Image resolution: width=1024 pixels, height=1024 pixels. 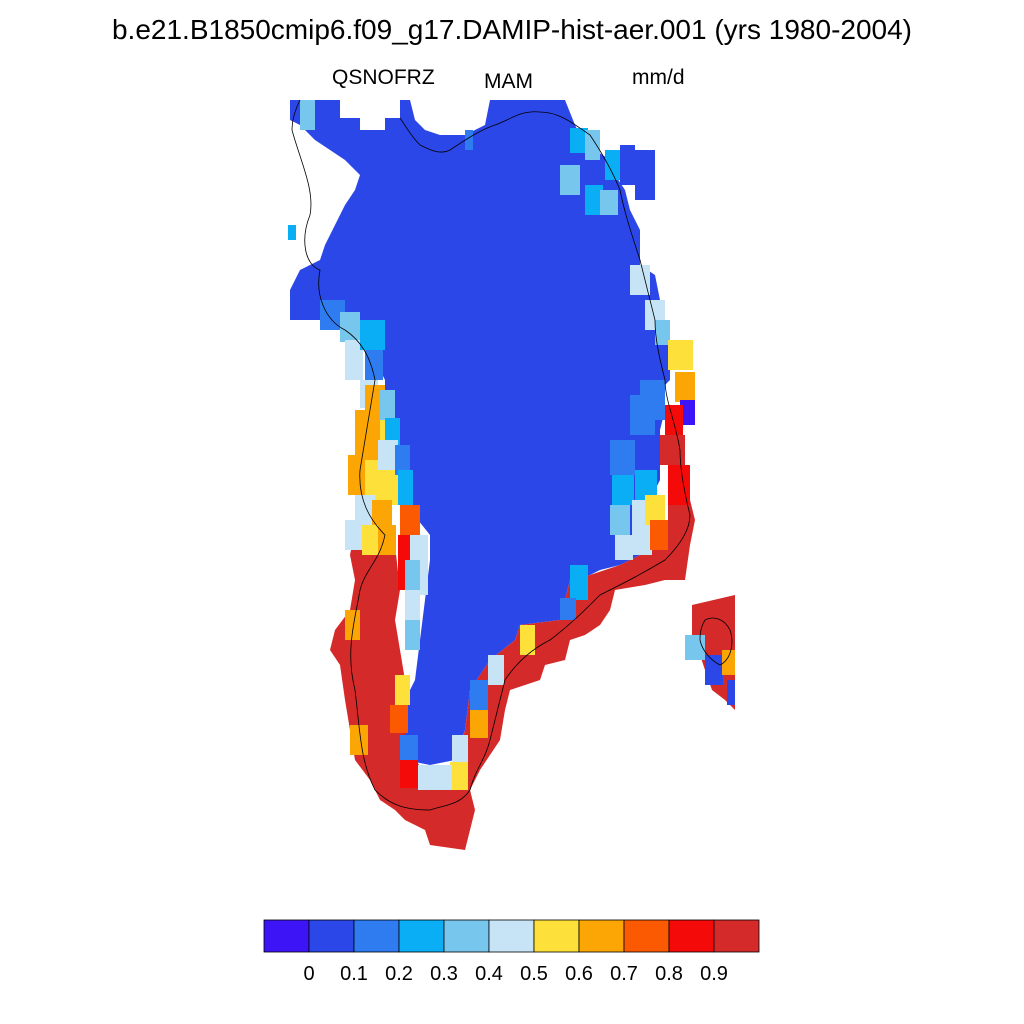 What do you see at coordinates (560, 171) in the screenshot?
I see `northeast-coast-cells` at bounding box center [560, 171].